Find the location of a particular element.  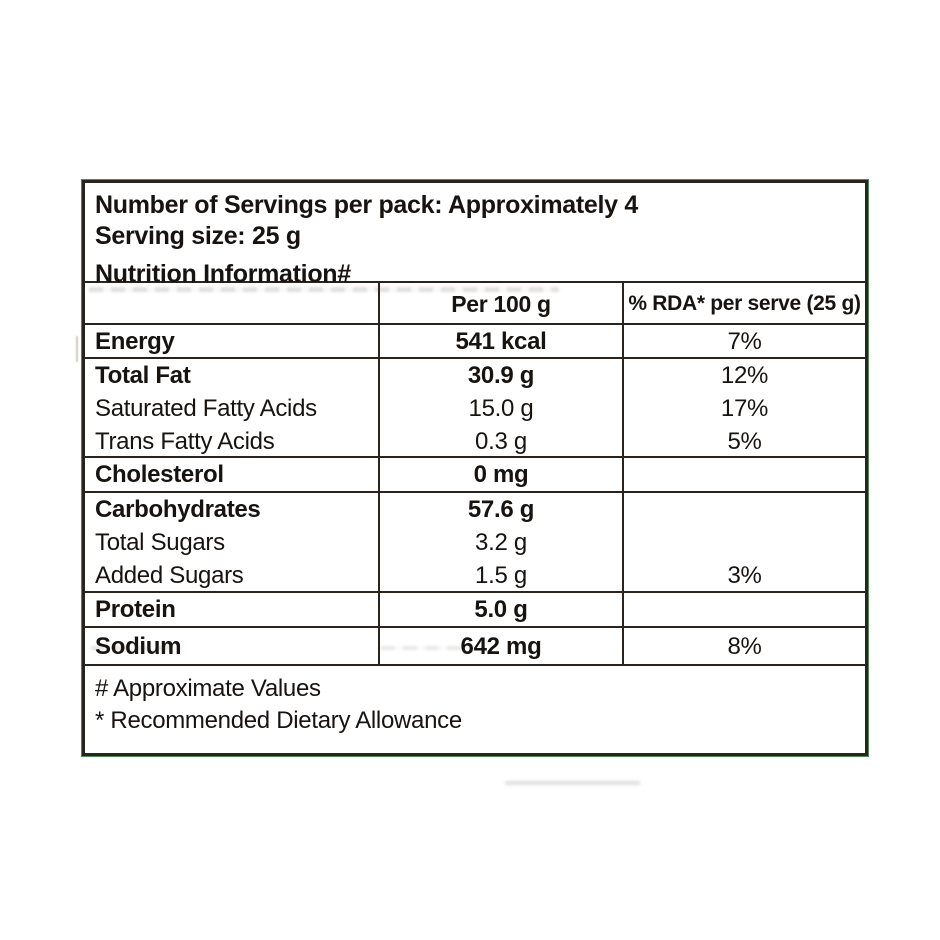

column-header-per-100g: Per 100 g is located at coordinates (500, 304).